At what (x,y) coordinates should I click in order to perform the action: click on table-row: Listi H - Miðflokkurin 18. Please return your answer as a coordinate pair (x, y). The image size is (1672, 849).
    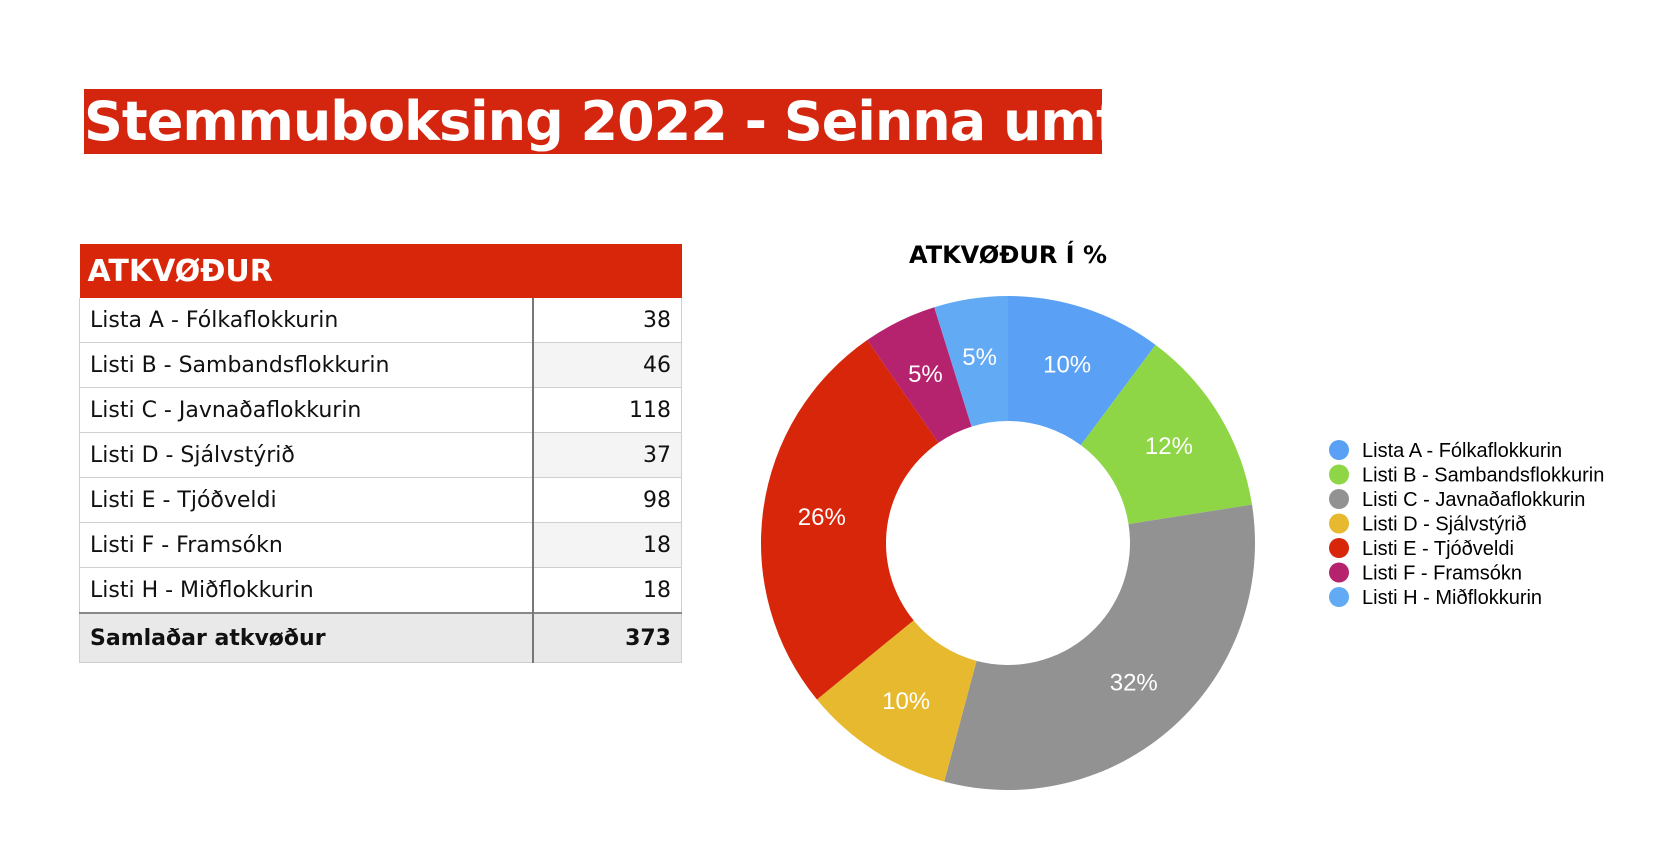
    Looking at the image, I should click on (380, 590).